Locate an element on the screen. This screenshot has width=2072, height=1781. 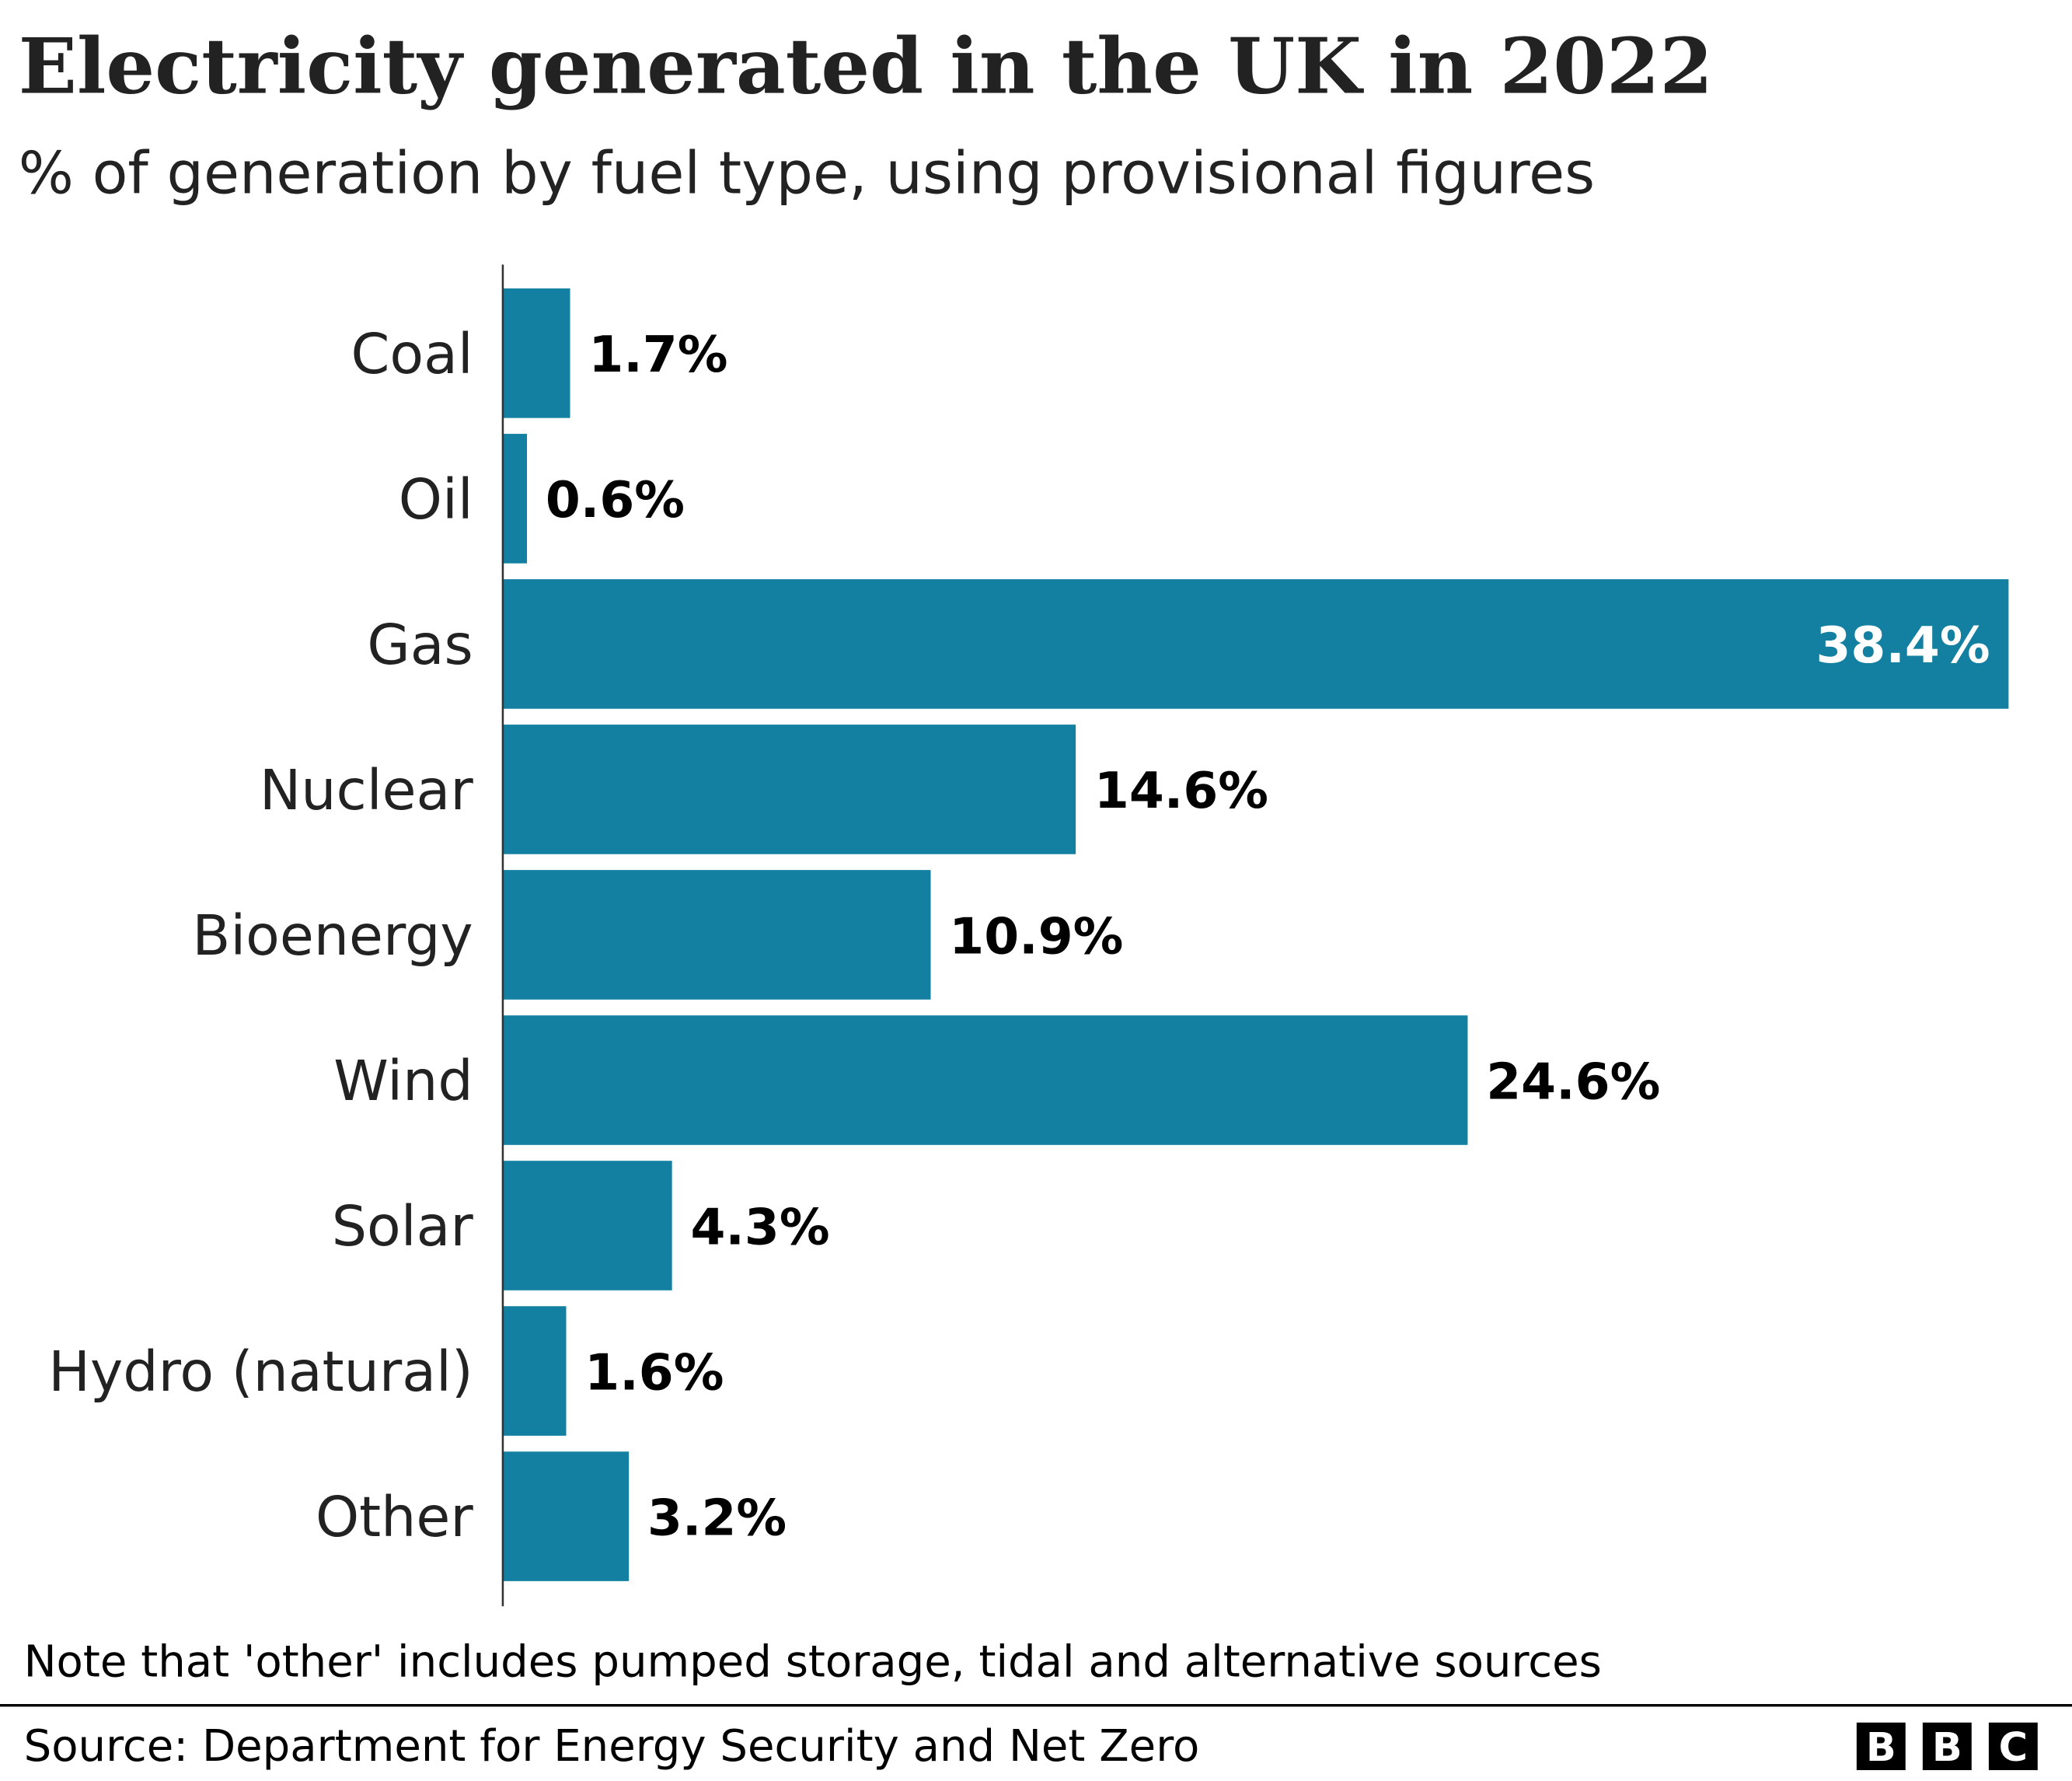
data-label: 38.4% is located at coordinates (1903, 645).